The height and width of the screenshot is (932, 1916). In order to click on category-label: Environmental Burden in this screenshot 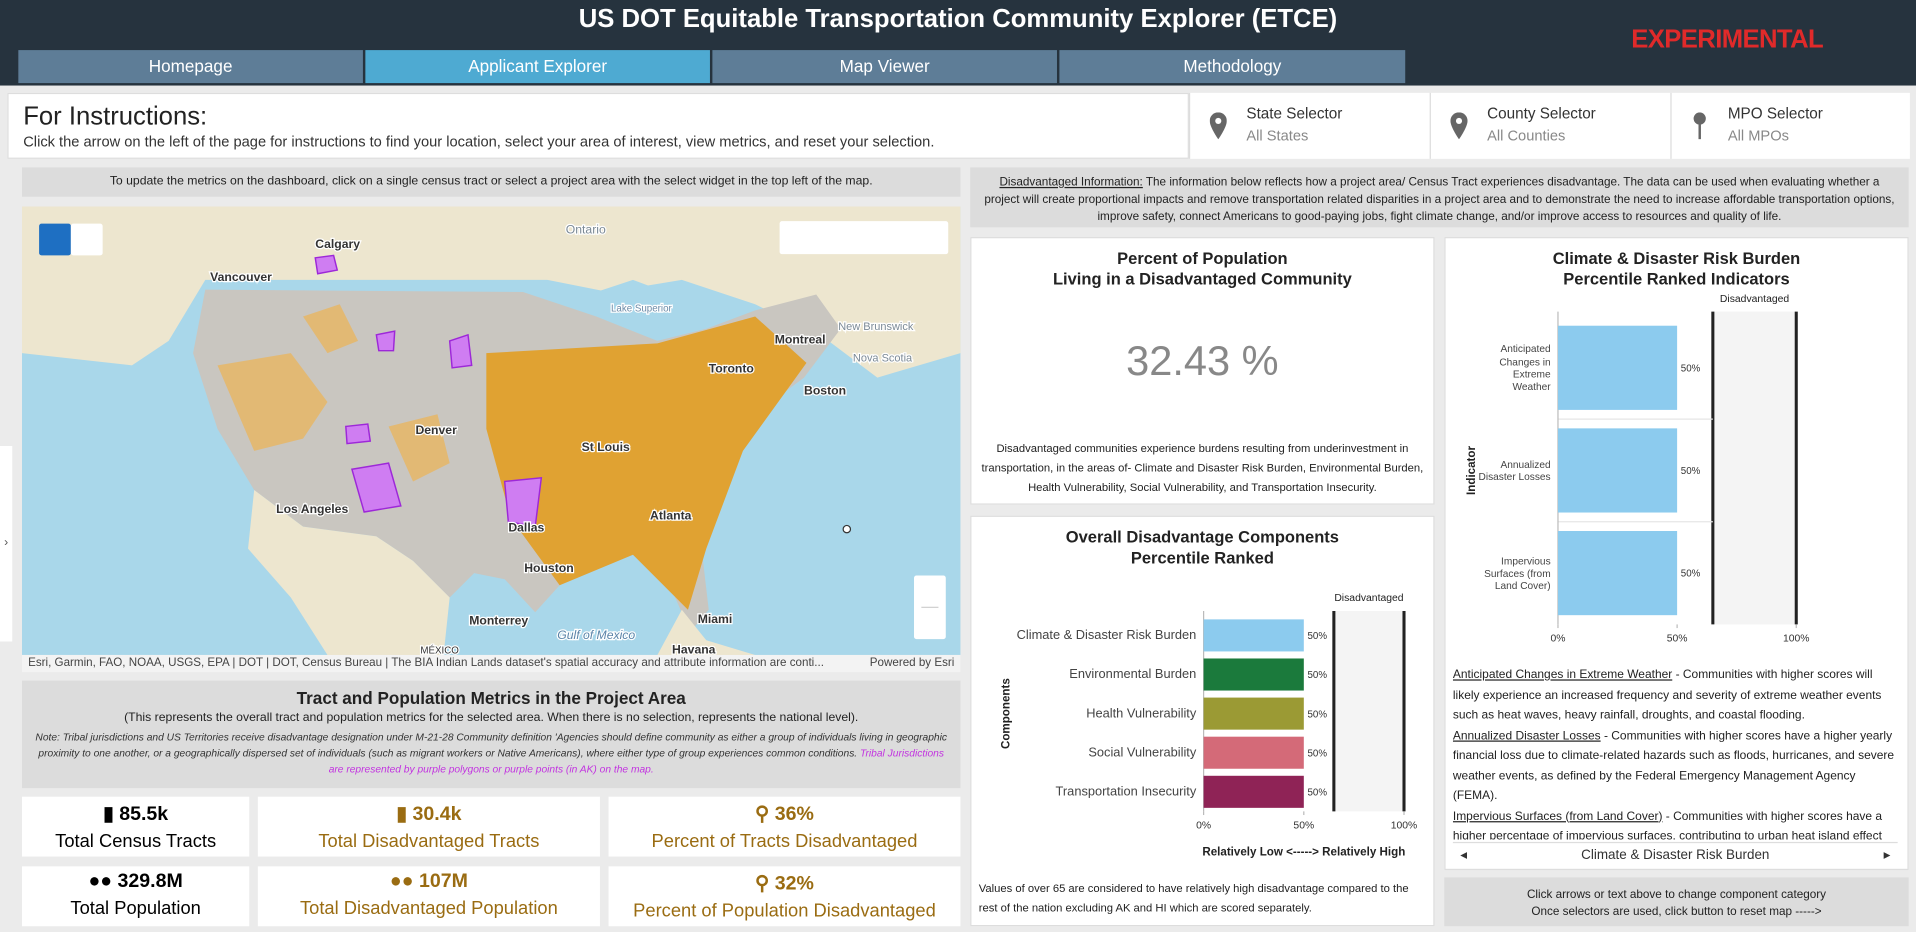, I will do `click(1133, 674)`.